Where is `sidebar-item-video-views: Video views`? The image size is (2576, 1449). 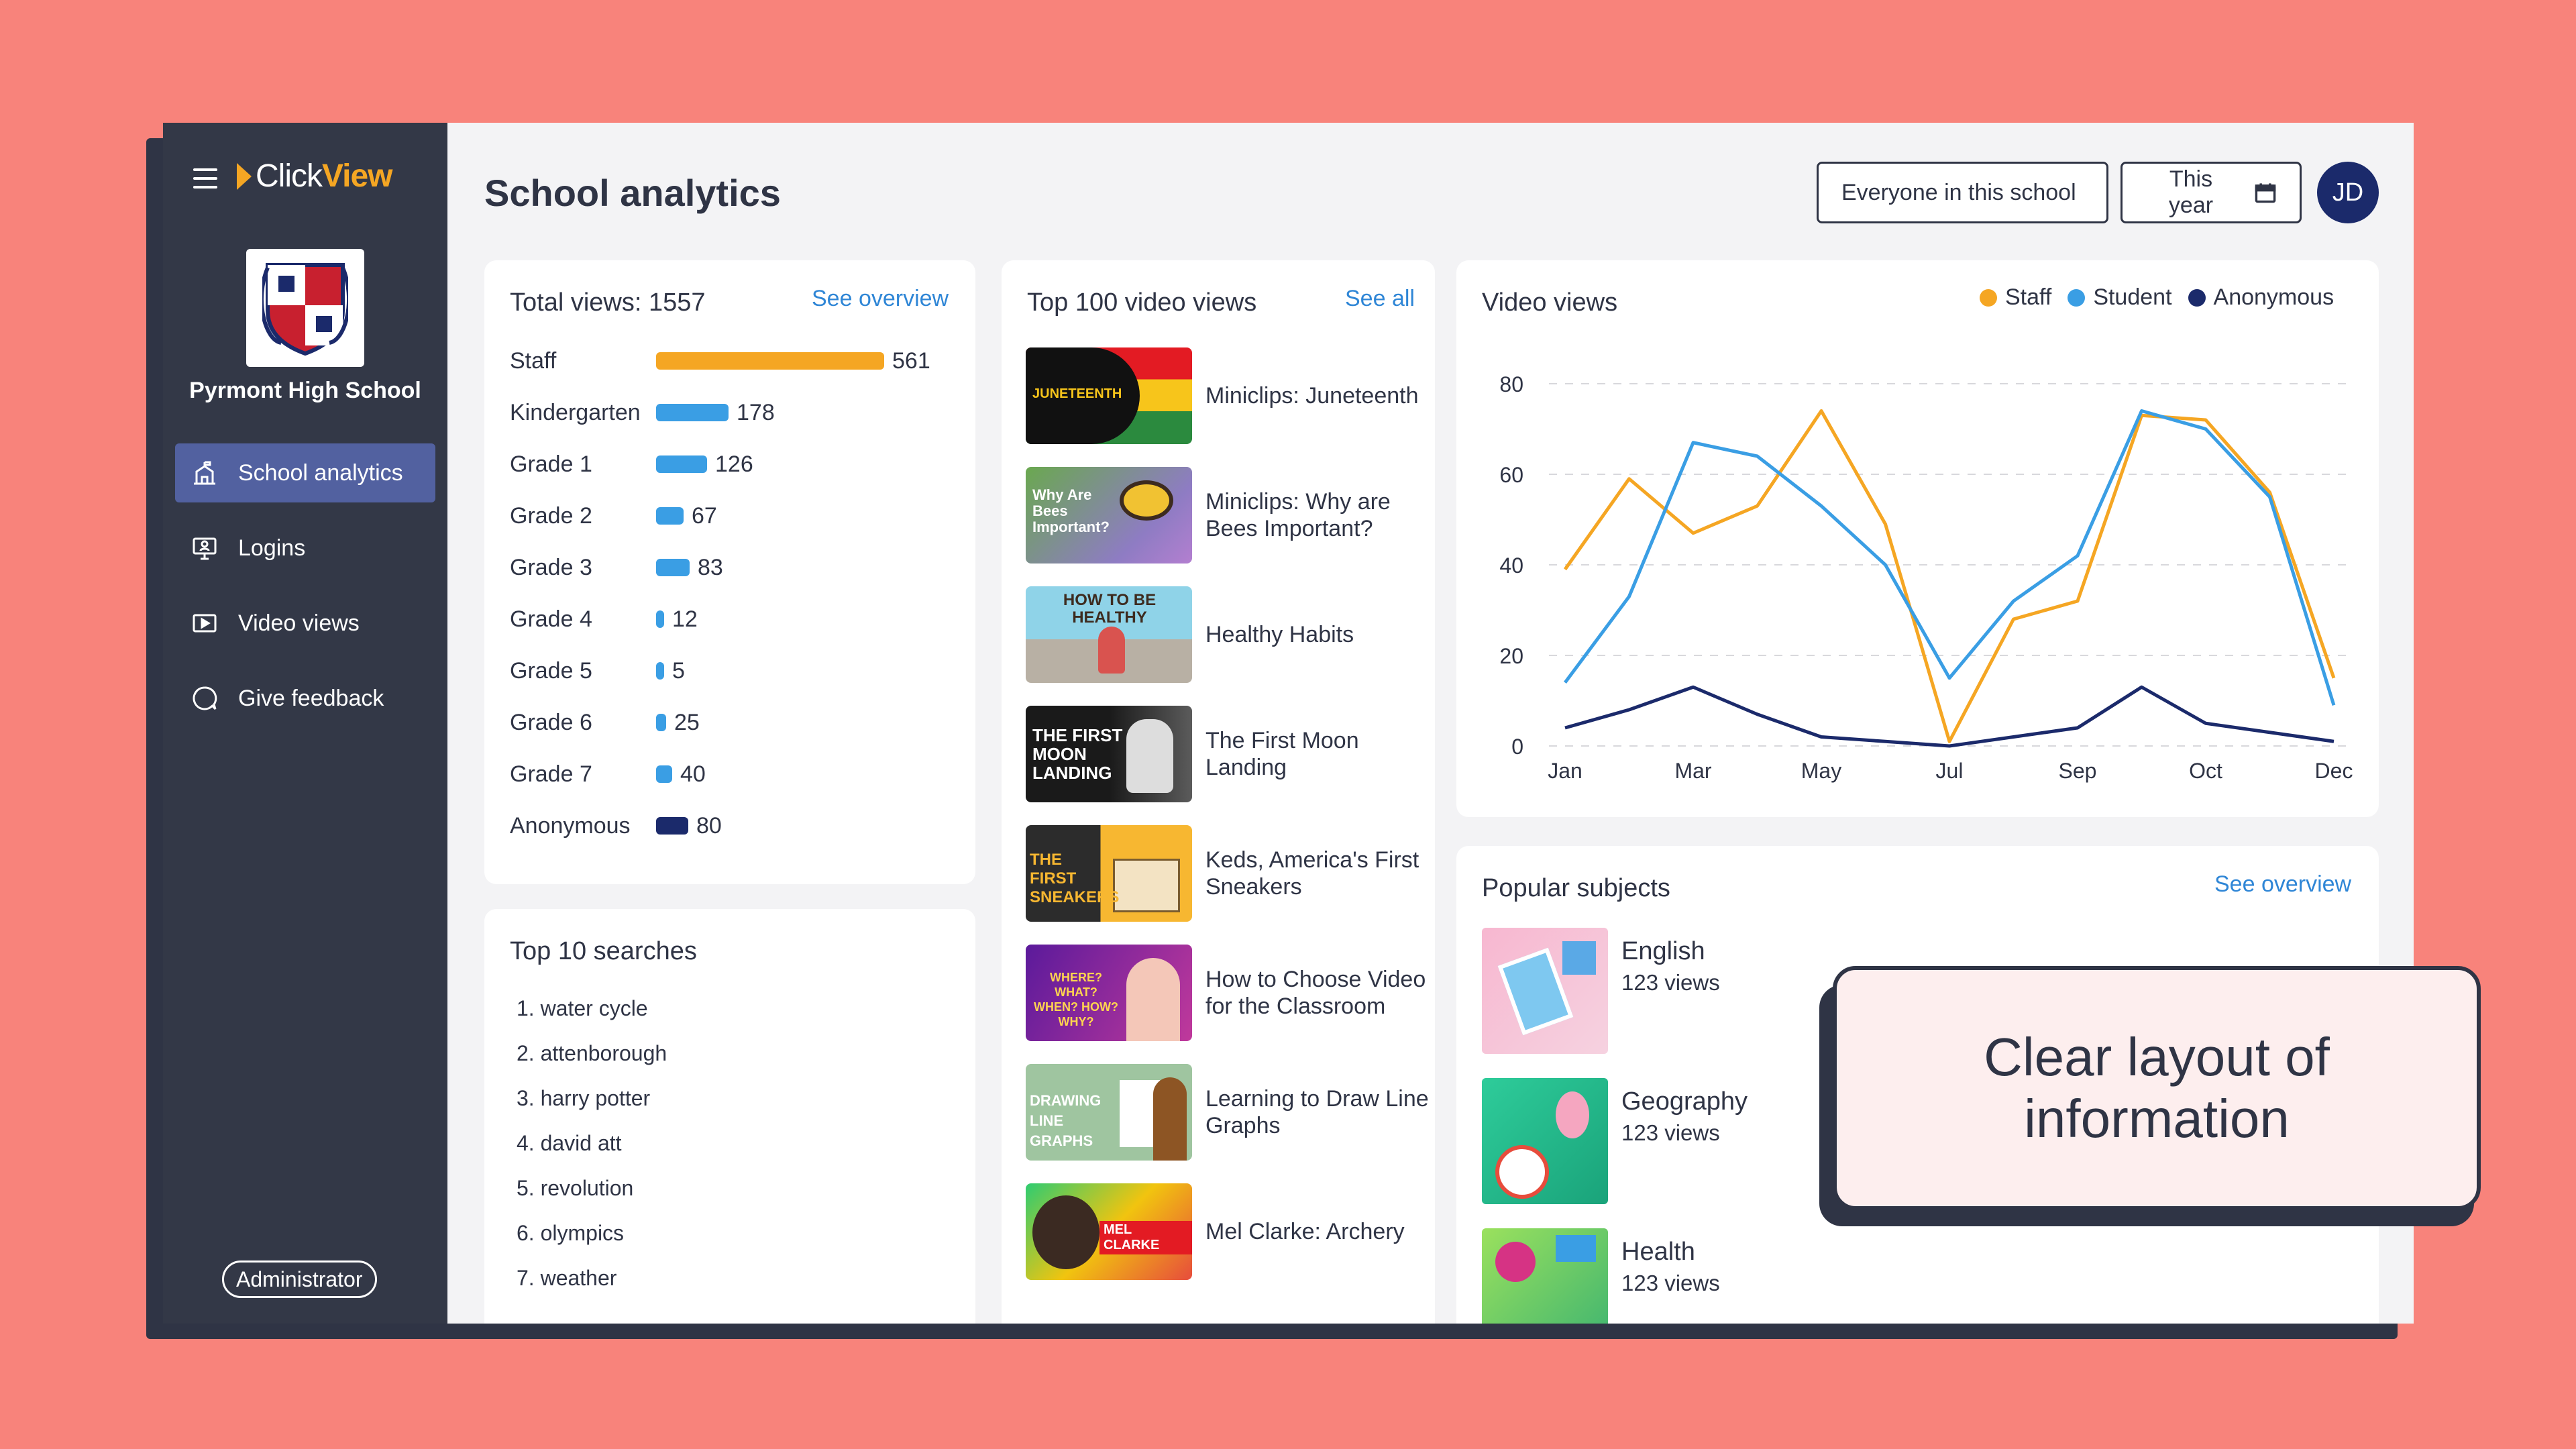 sidebar-item-video-views: Video views is located at coordinates (305, 623).